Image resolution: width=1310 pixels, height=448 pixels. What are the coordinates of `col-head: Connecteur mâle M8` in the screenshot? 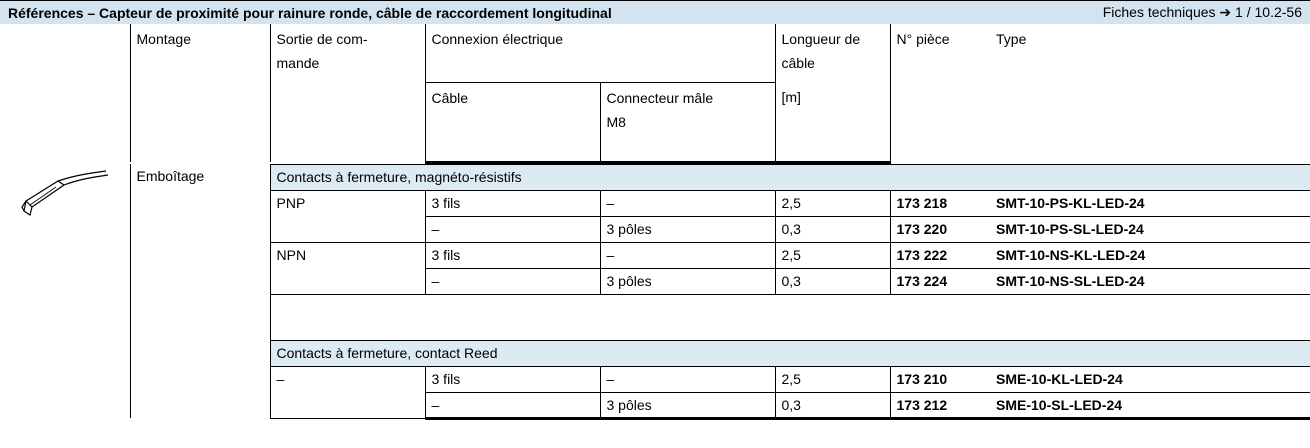 It's located at (687, 122).